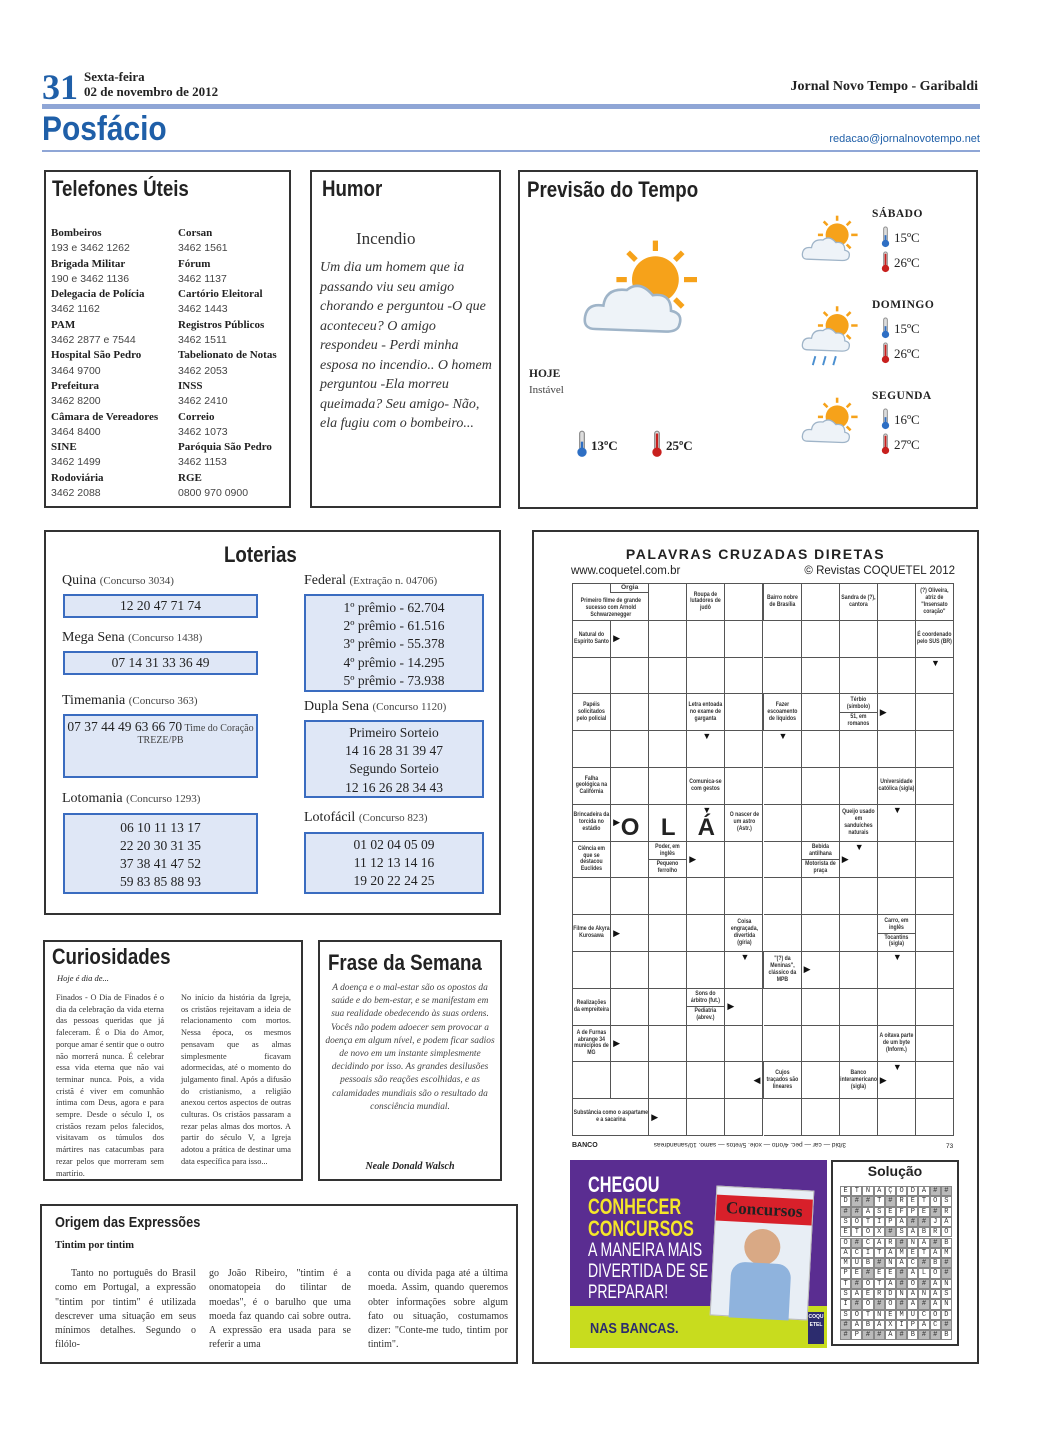 The image size is (1058, 1443). What do you see at coordinates (782, 602) in the screenshot?
I see `clue-cell: Bairro nobre de Brasília` at bounding box center [782, 602].